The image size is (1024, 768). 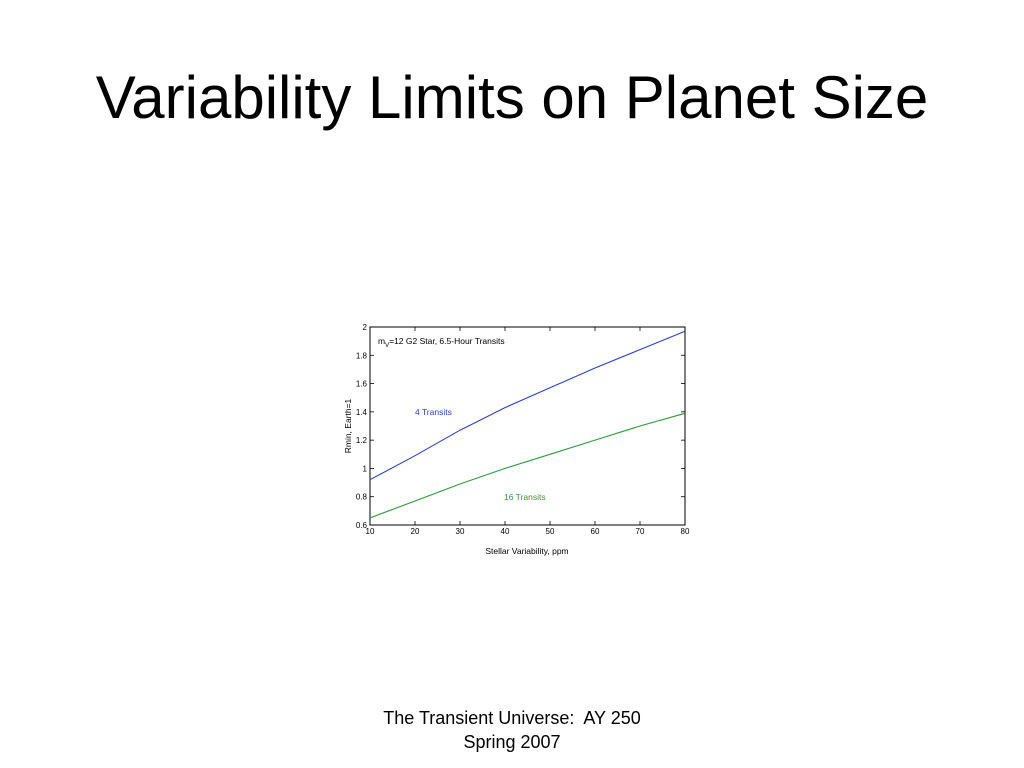 What do you see at coordinates (362, 497) in the screenshot?
I see `y-tick-label: 0.8` at bounding box center [362, 497].